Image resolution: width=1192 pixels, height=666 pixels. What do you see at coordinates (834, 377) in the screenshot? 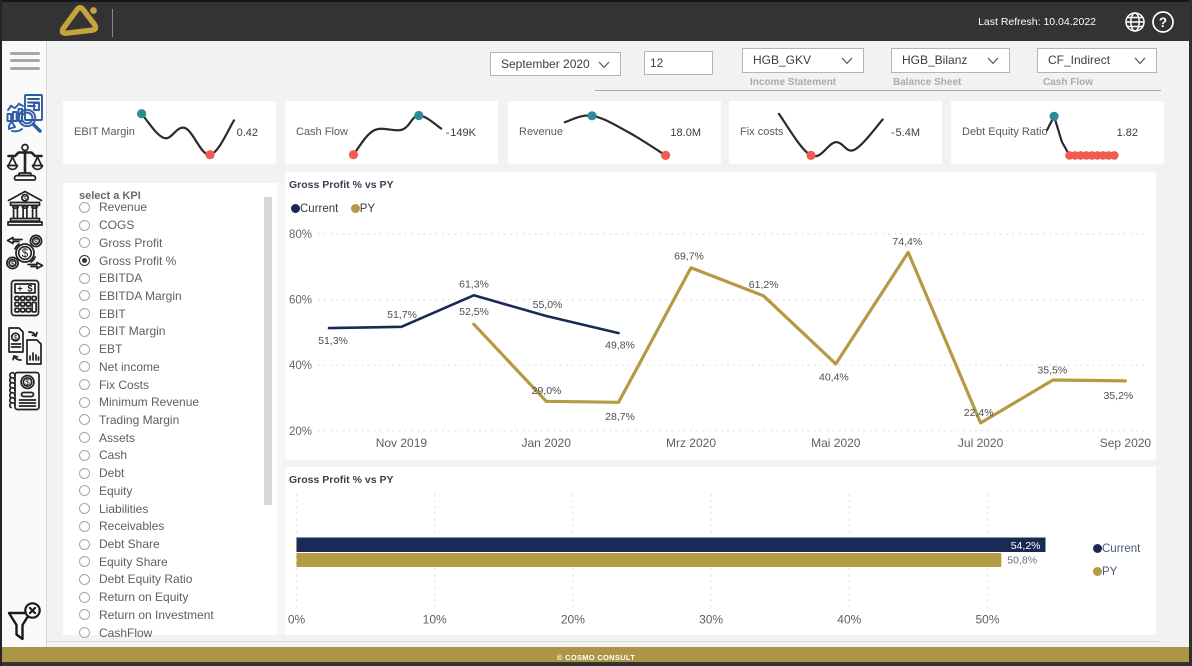
I see `svg-text: 40,4%` at bounding box center [834, 377].